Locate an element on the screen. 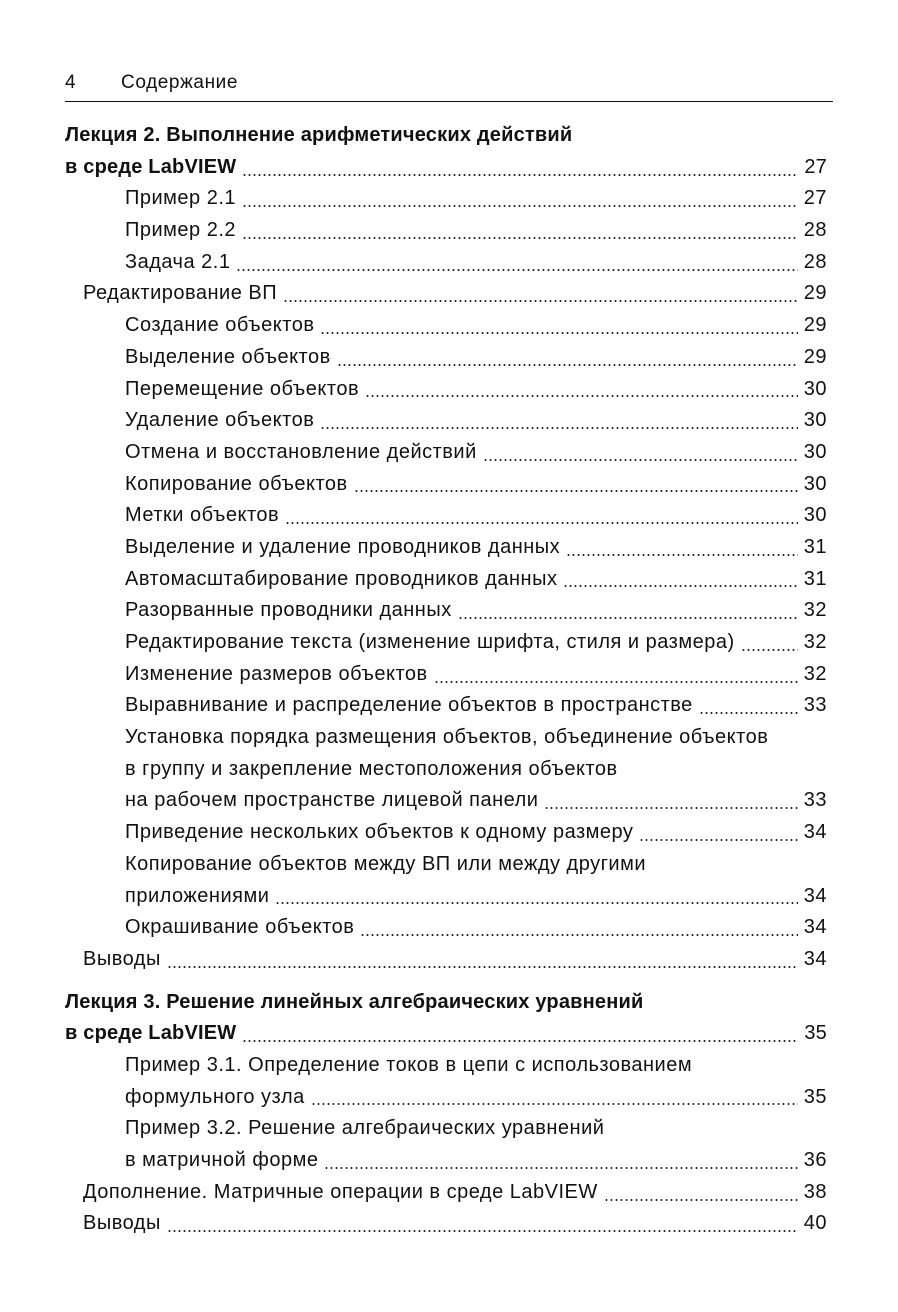 Image resolution: width=898 pixels, height=1312 pixels. toc-entry: Копирование объектов 30 is located at coordinates (446, 485).